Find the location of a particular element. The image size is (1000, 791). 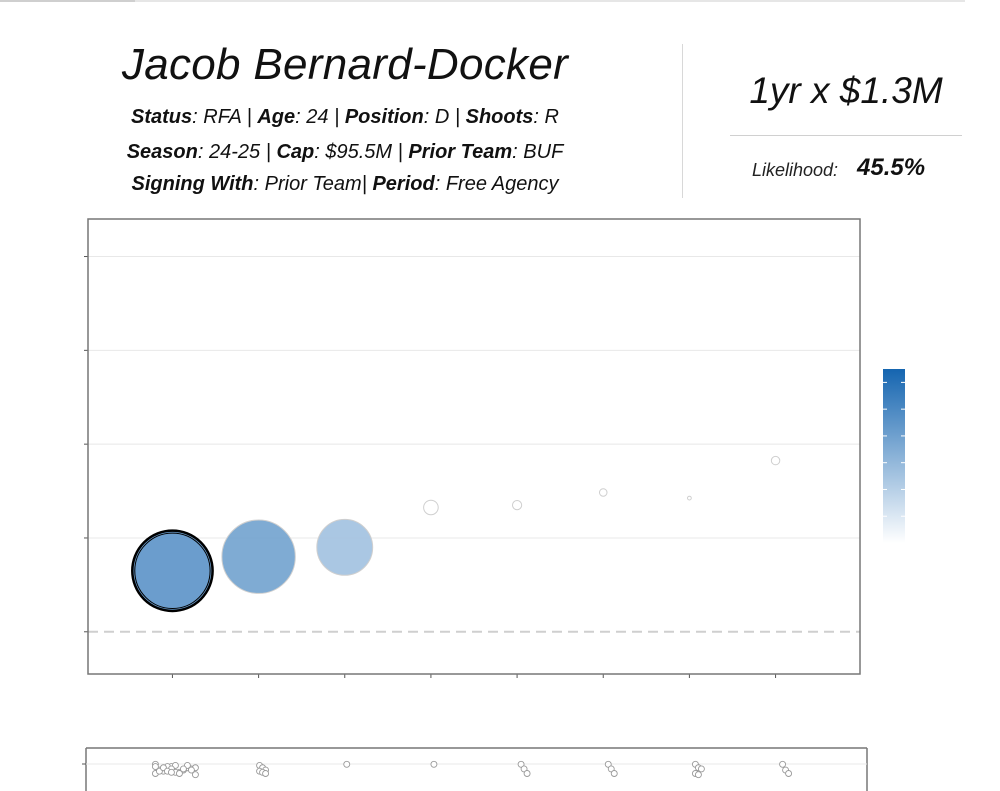

legend-color-bar is located at coordinates (894, 456).